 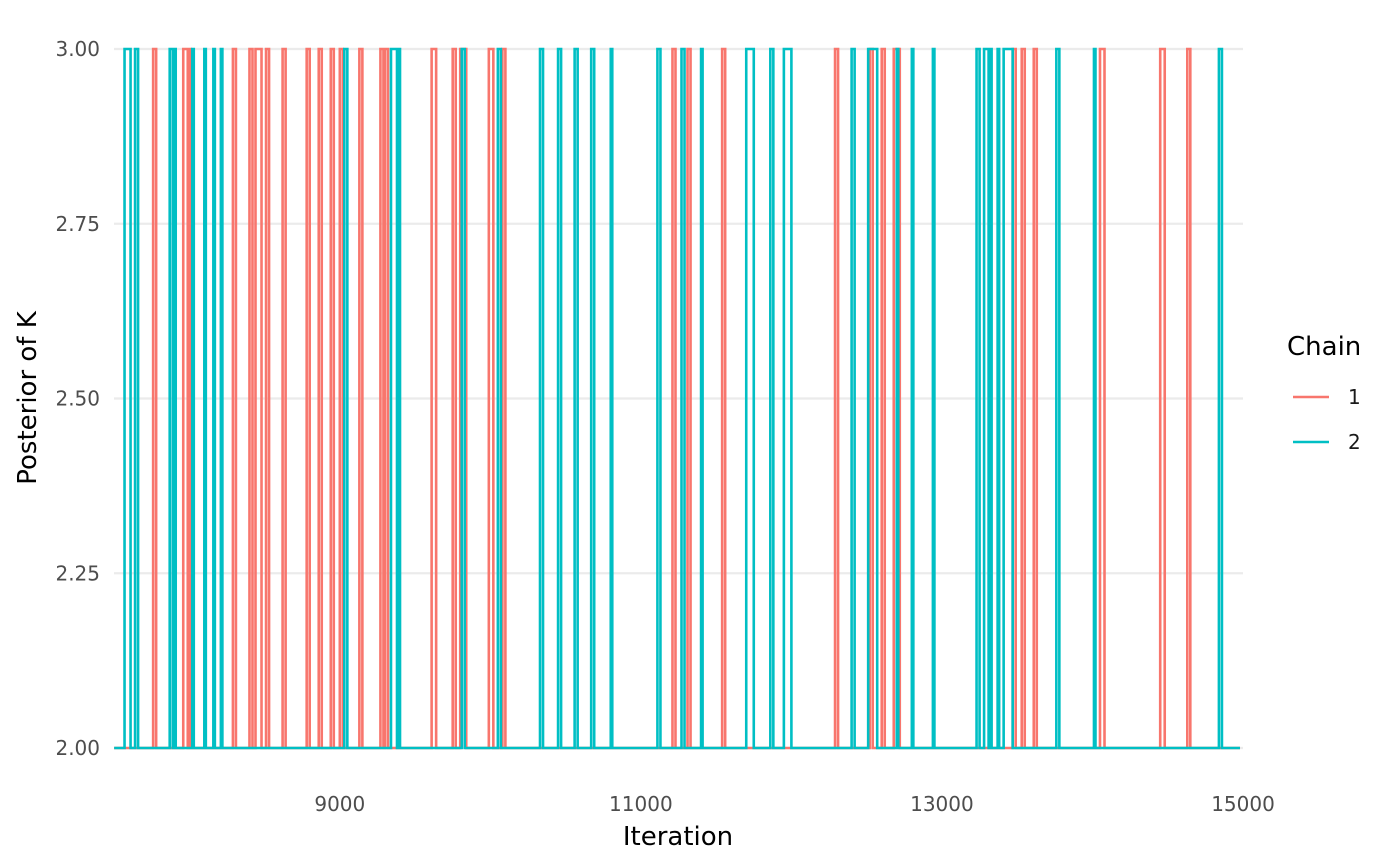 I want to click on y-axis: 2.00 2.25 2.50 2.75 3.00, so click(x=77, y=398).